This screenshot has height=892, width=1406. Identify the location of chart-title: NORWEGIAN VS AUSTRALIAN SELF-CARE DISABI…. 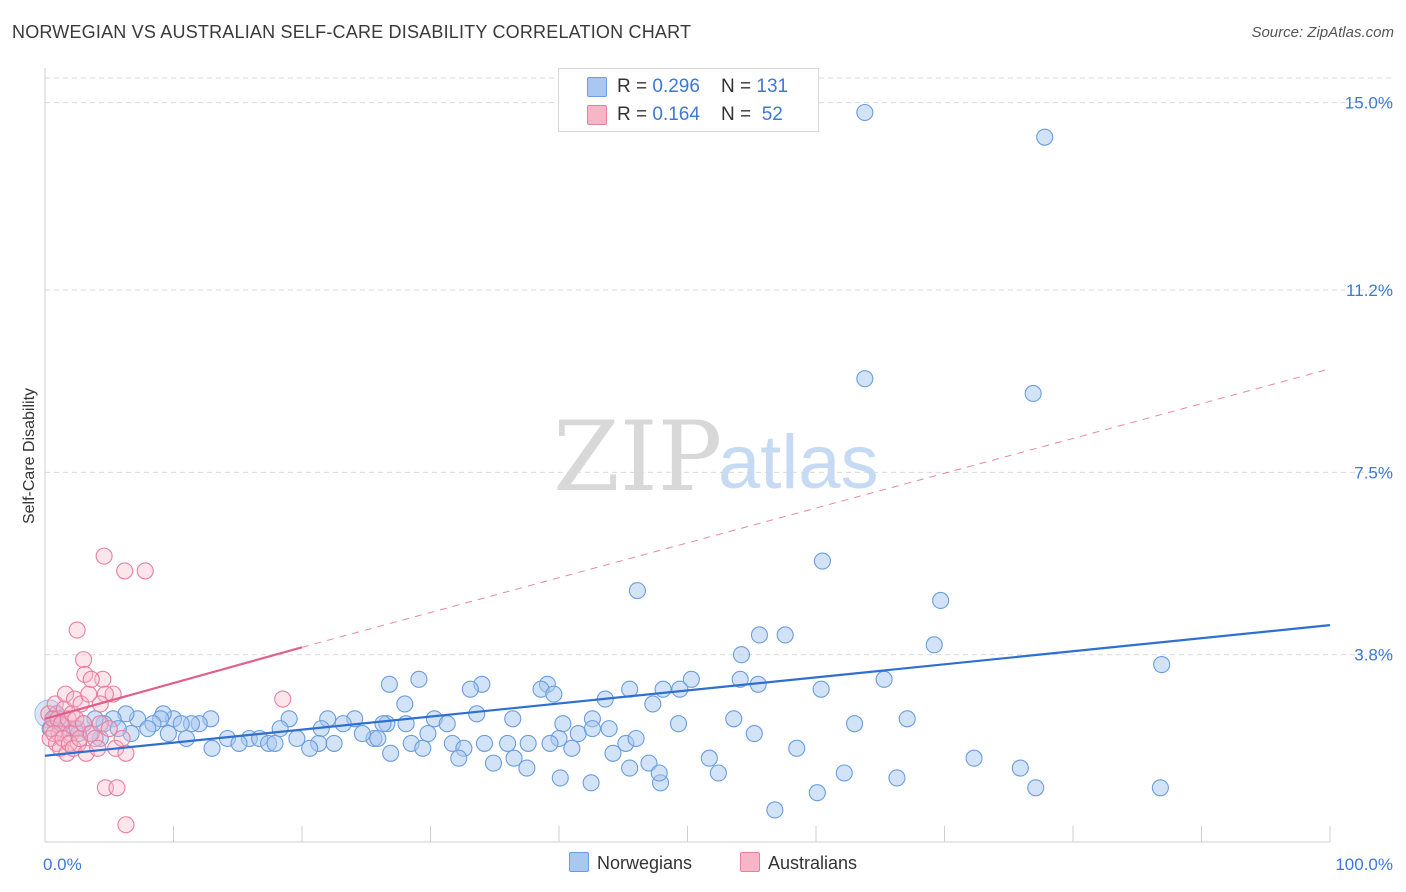
(352, 32).